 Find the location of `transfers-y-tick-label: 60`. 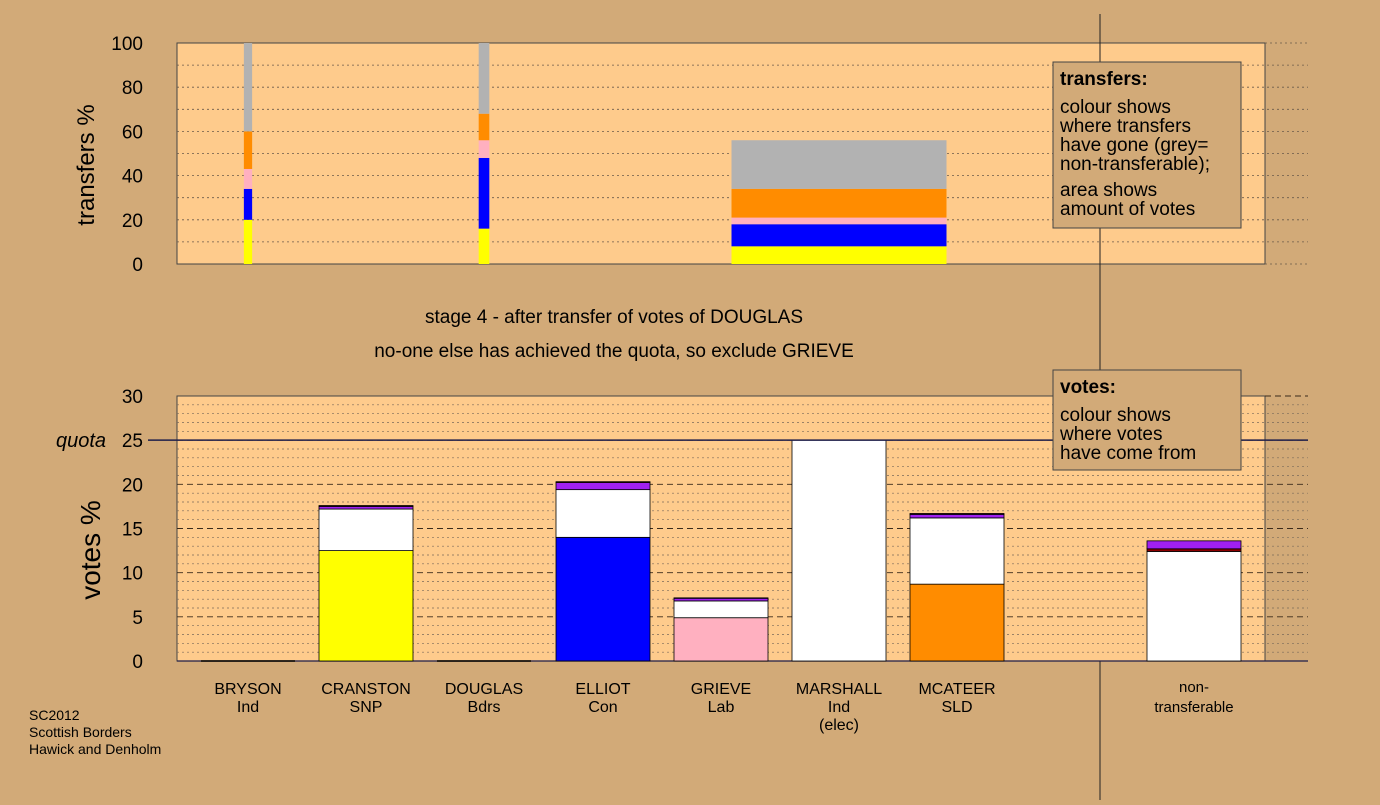

transfers-y-tick-label: 60 is located at coordinates (132, 132).